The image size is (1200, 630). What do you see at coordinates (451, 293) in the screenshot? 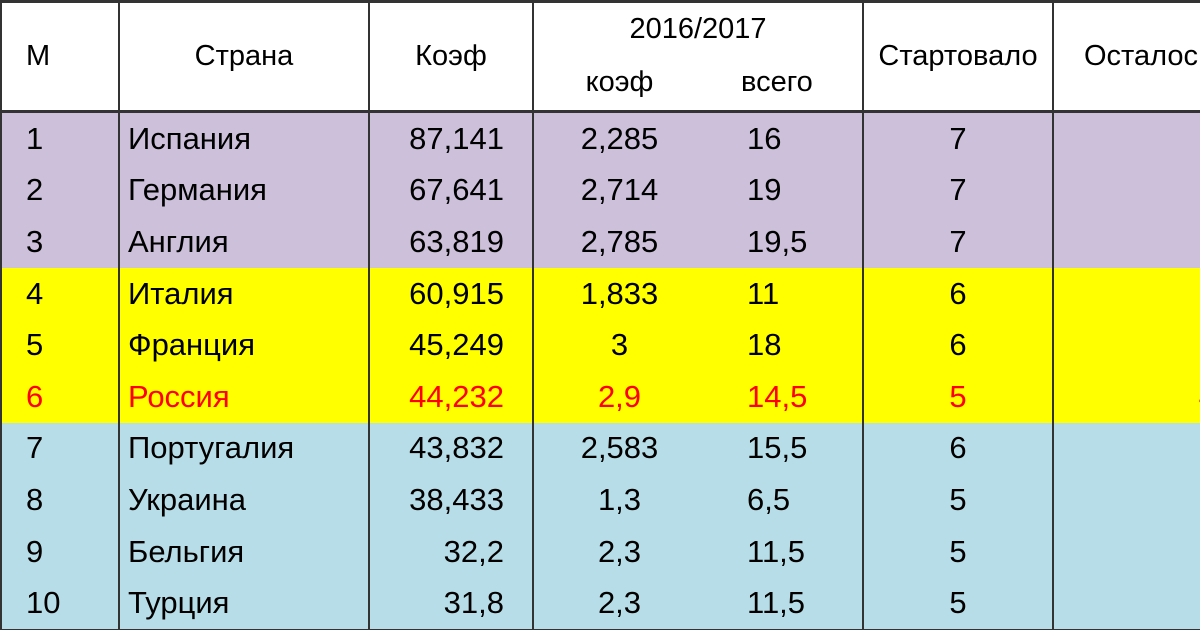
I see `cell-coef: 60,915` at bounding box center [451, 293].